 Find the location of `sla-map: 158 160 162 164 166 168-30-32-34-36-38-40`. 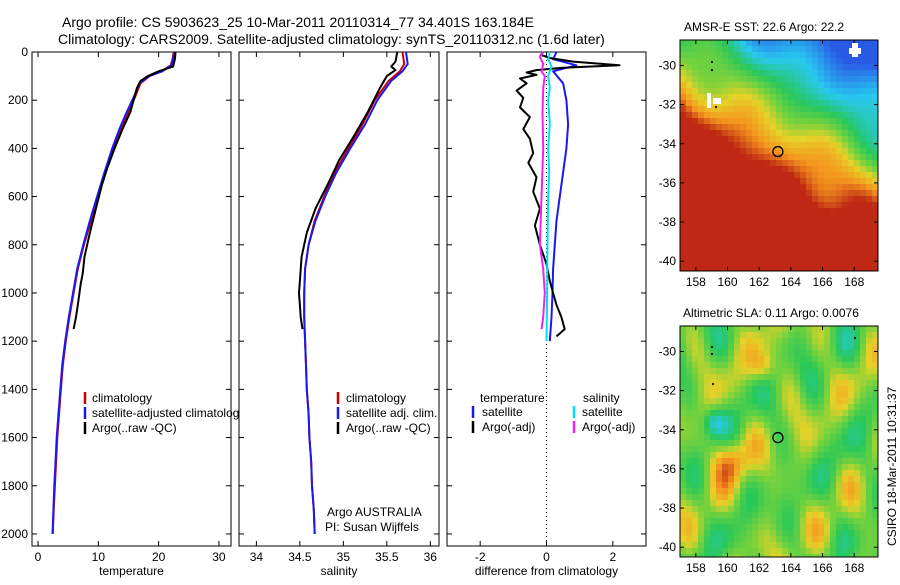

sla-map: 158 160 162 164 166 168-30-32-34-36-38-40 is located at coordinates (769, 450).